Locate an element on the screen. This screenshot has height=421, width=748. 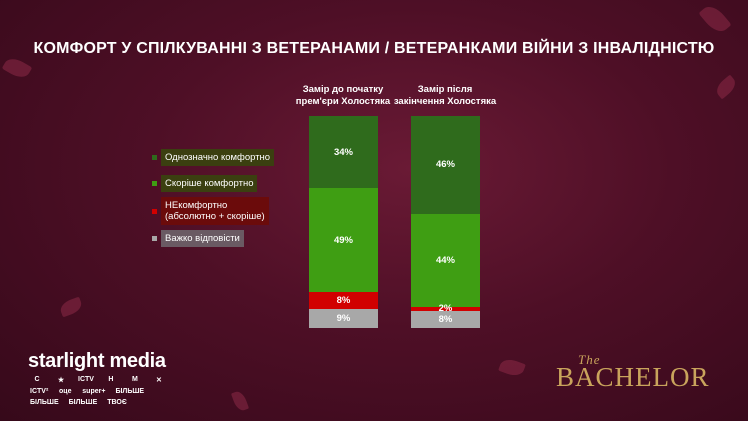
channel-logo-icon: Н is located at coordinates (111, 379).